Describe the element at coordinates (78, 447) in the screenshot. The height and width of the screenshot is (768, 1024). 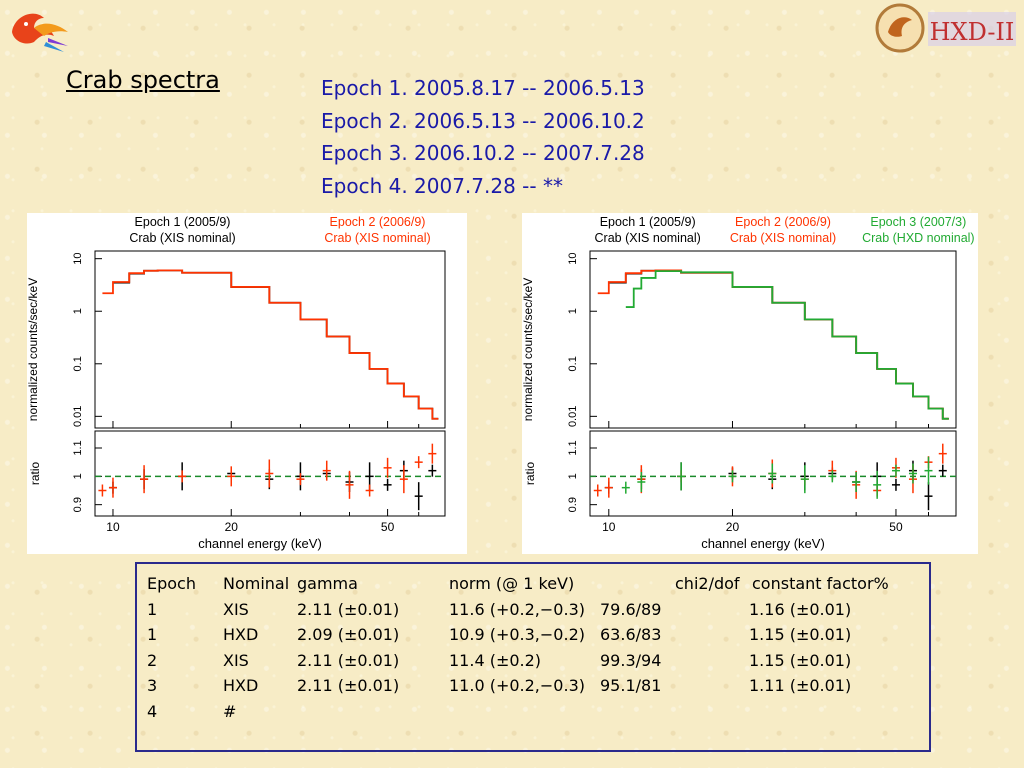
I see `ratio-tick-label: 1.1` at that location.